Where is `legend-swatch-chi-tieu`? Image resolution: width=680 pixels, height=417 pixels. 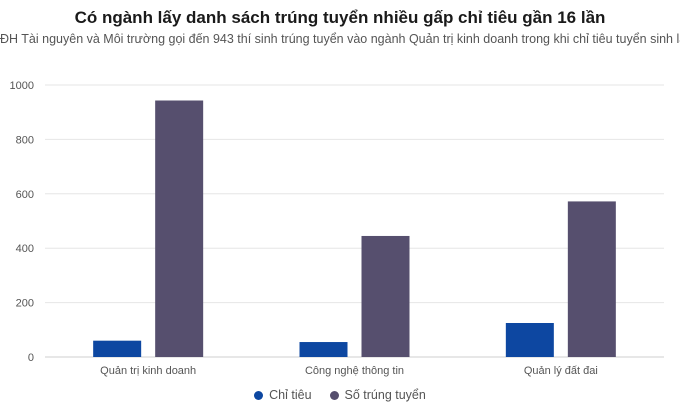 legend-swatch-chi-tieu is located at coordinates (259, 395).